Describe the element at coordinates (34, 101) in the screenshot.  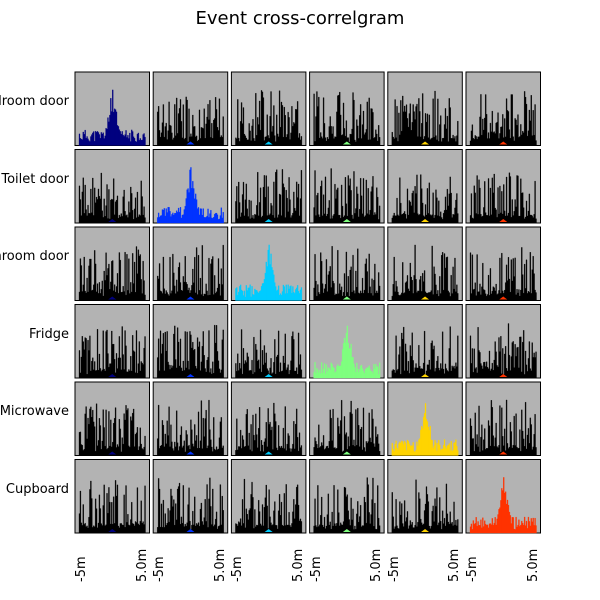
I see `row-label: Bedroom door` at that location.